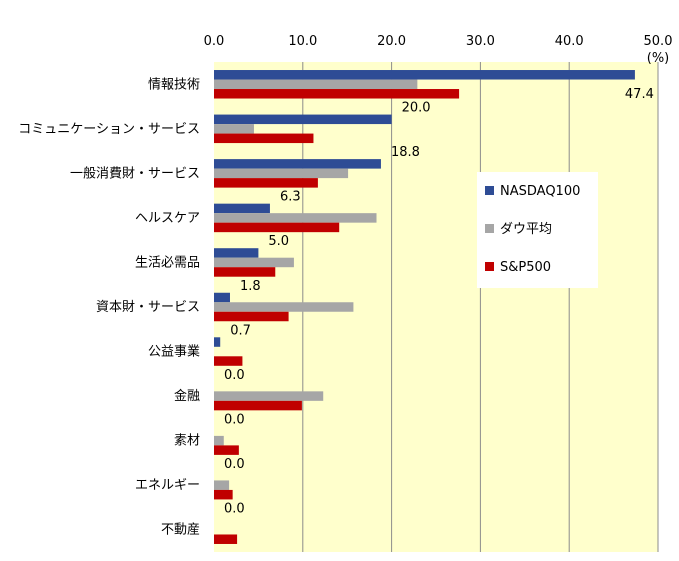 This screenshot has height=561, width=679. What do you see at coordinates (290, 197) in the screenshot?
I see `data-label: 6.3` at bounding box center [290, 197].